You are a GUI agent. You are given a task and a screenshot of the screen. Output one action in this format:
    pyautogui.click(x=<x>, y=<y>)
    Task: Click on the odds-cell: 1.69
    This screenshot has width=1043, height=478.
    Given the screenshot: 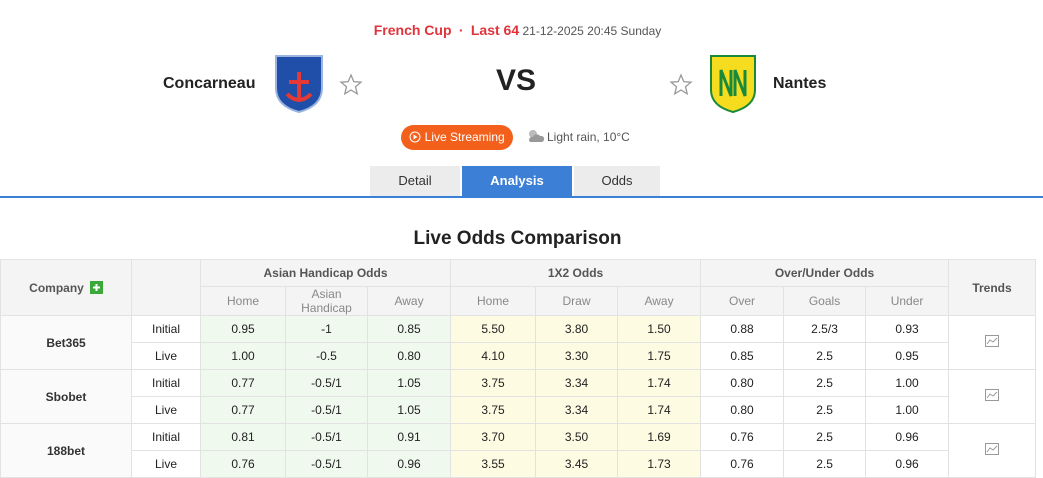 What is the action you would take?
    pyautogui.click(x=659, y=437)
    